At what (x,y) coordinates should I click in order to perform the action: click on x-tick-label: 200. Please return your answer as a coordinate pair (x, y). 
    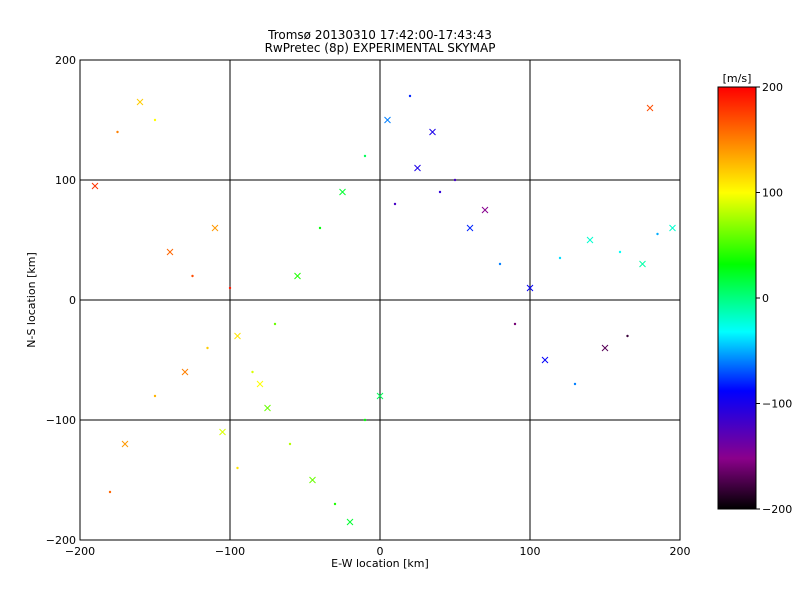
    Looking at the image, I should click on (680, 551).